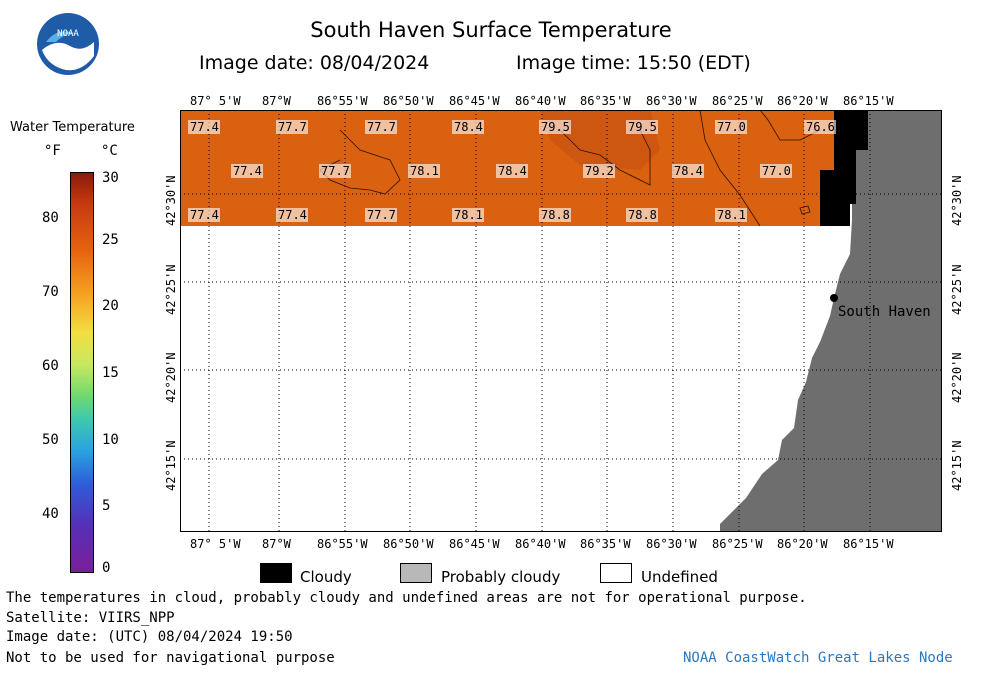  Describe the element at coordinates (868, 101) in the screenshot. I see `lon-label: 86°15'W` at that location.